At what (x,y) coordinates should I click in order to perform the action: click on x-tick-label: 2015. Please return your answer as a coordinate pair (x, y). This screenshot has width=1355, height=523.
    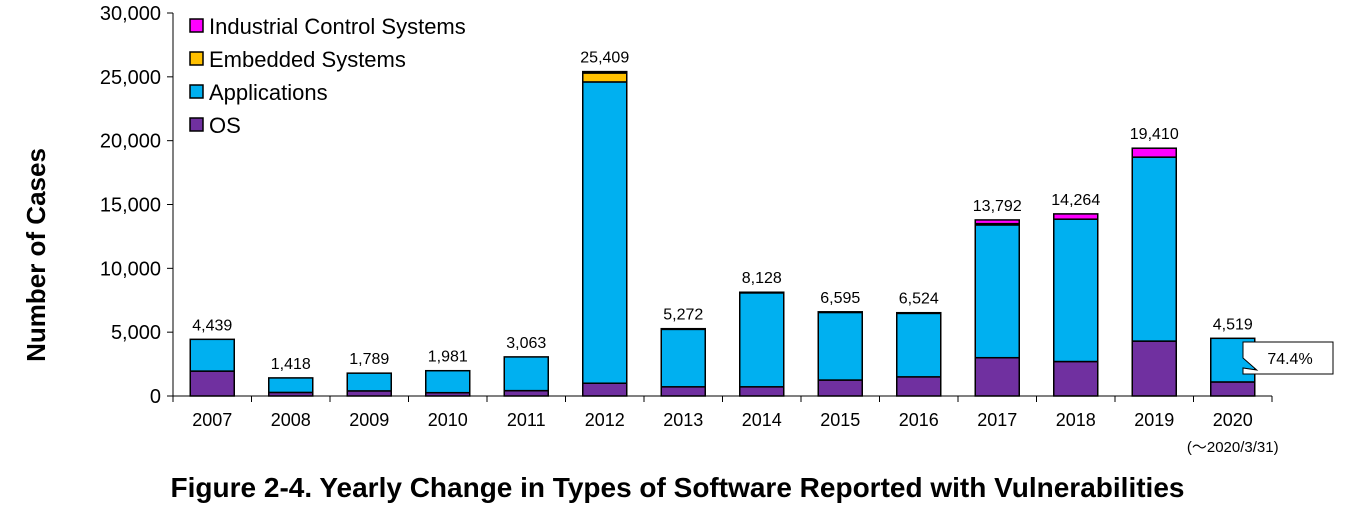
    Looking at the image, I should click on (840, 420).